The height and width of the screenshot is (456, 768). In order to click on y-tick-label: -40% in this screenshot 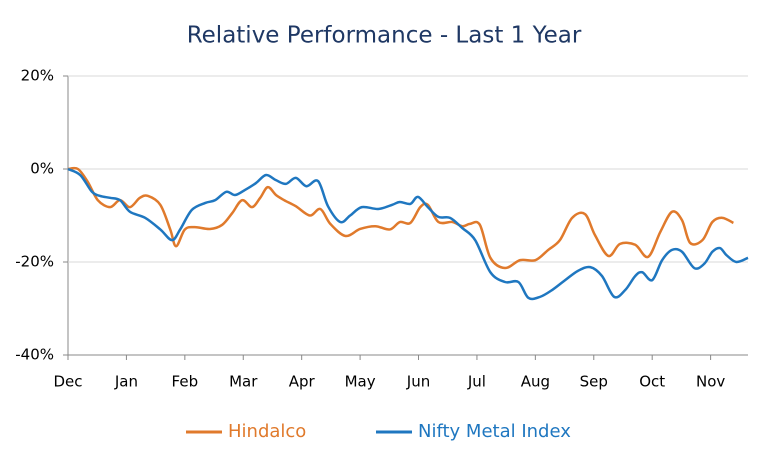, I will do `click(34, 355)`.